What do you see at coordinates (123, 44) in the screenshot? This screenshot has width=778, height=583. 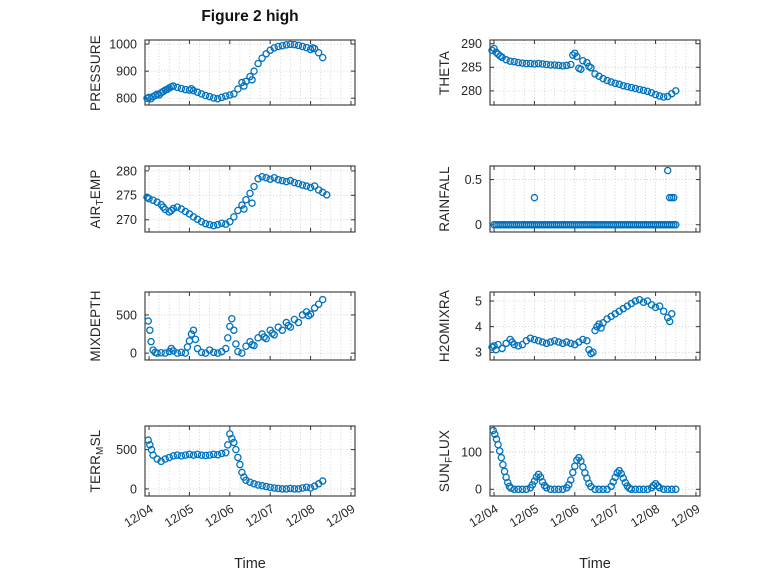 I see `svg-text: 1000` at bounding box center [123, 44].